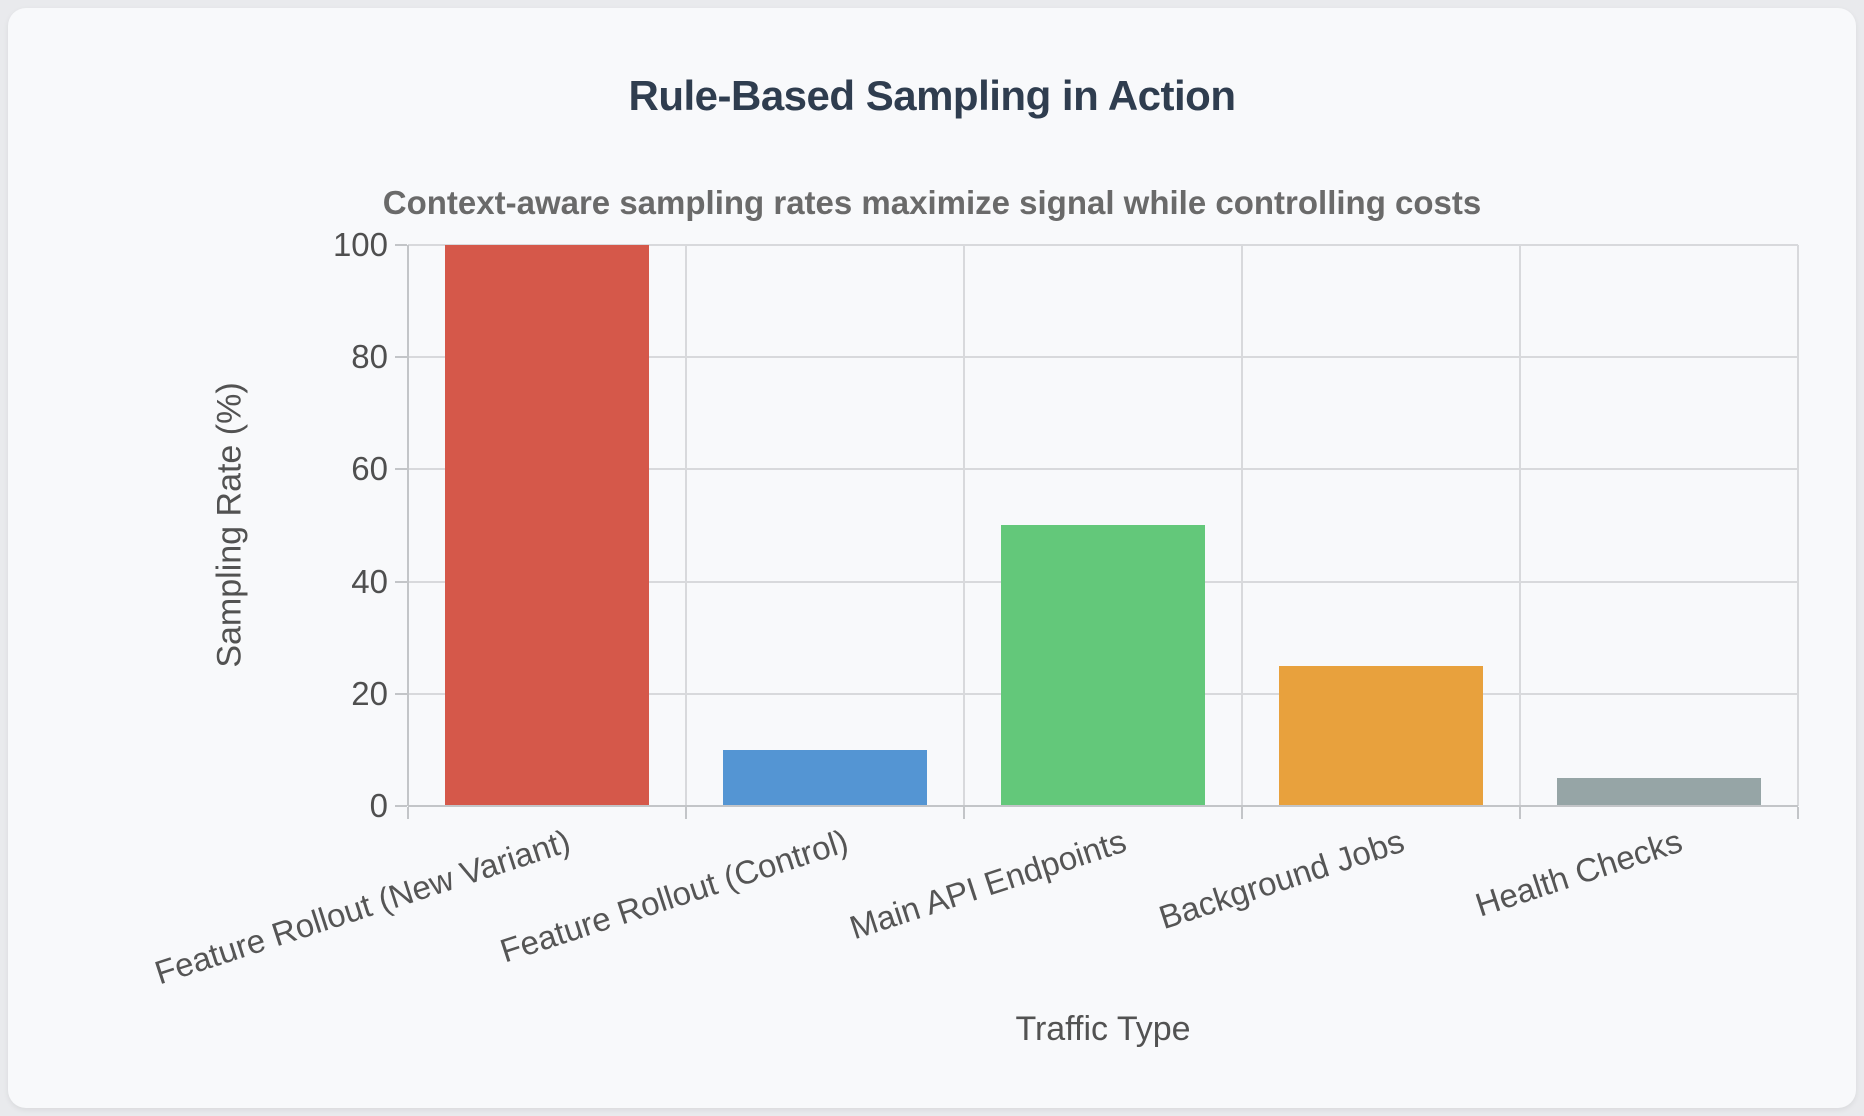  Describe the element at coordinates (369, 693) in the screenshot. I see `y-tick-label: 20` at that location.